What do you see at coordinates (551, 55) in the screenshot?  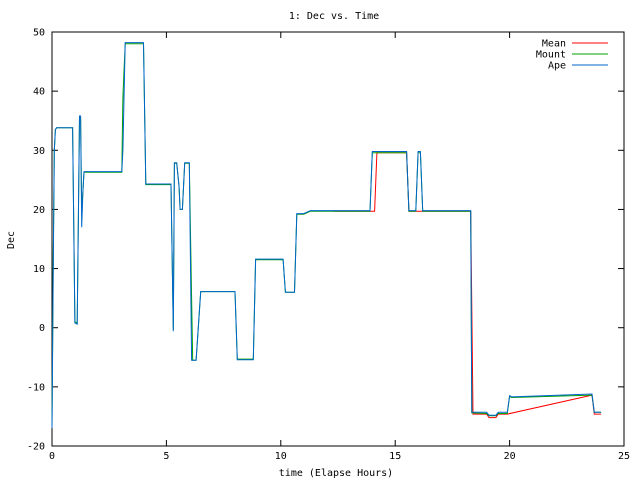 I see `legend-label-mount: Mount` at bounding box center [551, 55].